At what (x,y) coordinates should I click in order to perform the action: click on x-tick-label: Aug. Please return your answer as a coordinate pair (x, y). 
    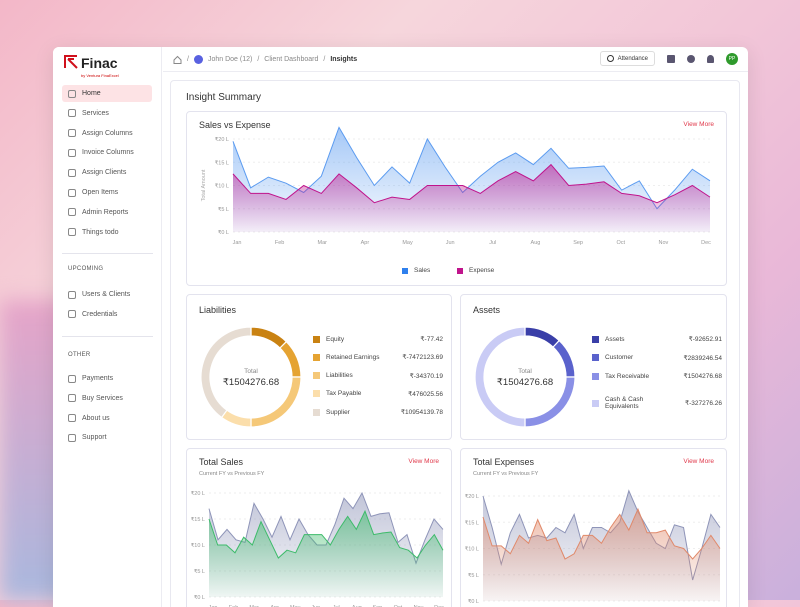
    Looking at the image, I should click on (536, 243).